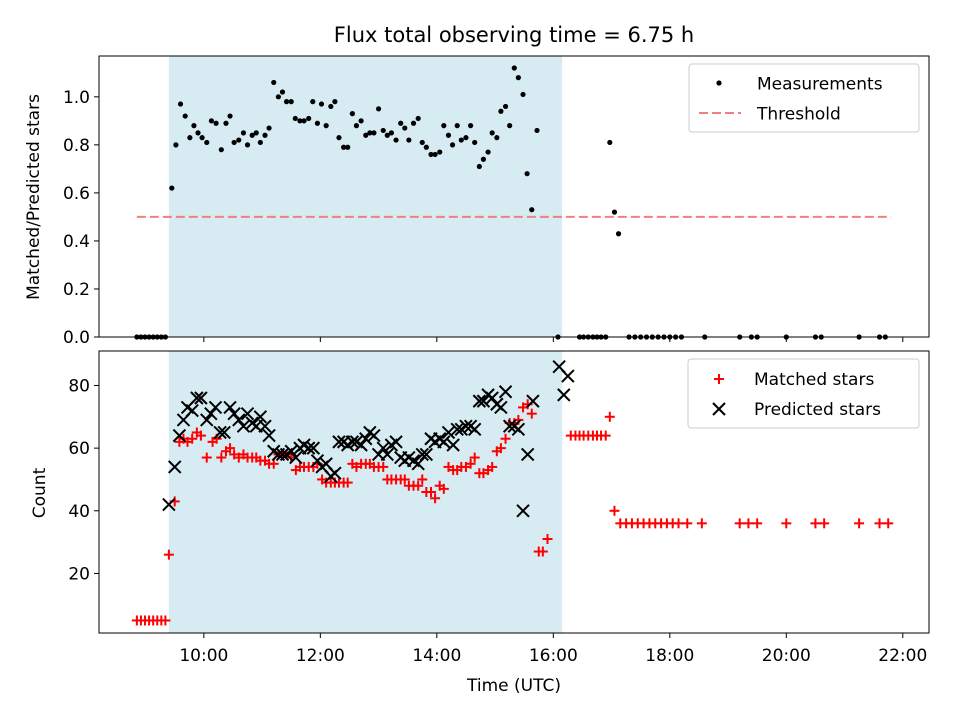 Image resolution: width=960 pixels, height=720 pixels. I want to click on x-tick-label: 18:00, so click(669, 656).